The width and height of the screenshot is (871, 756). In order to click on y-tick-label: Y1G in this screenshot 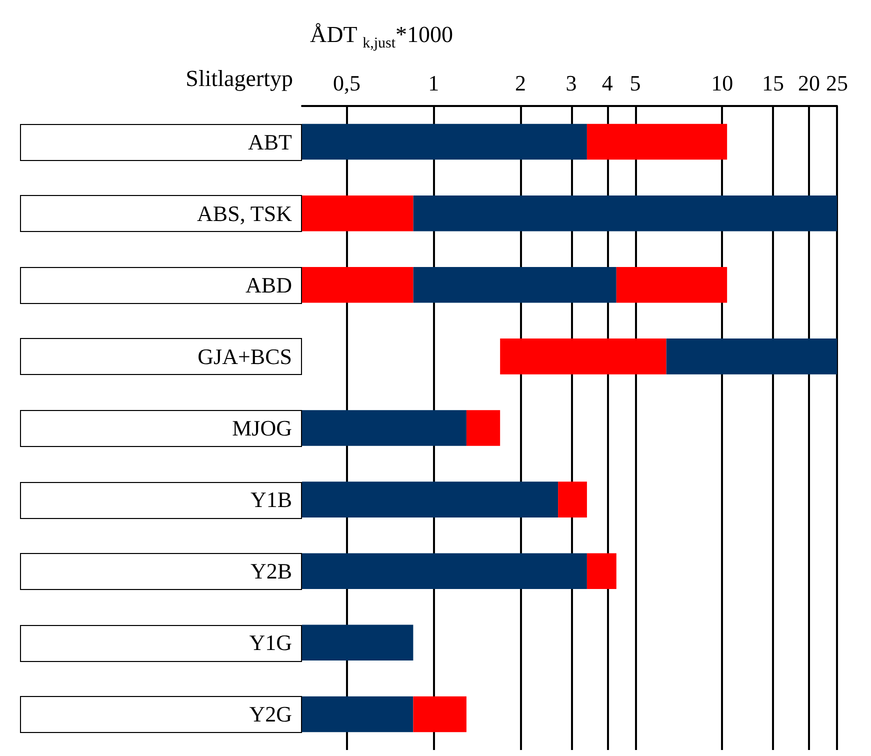, I will do `click(270, 643)`.